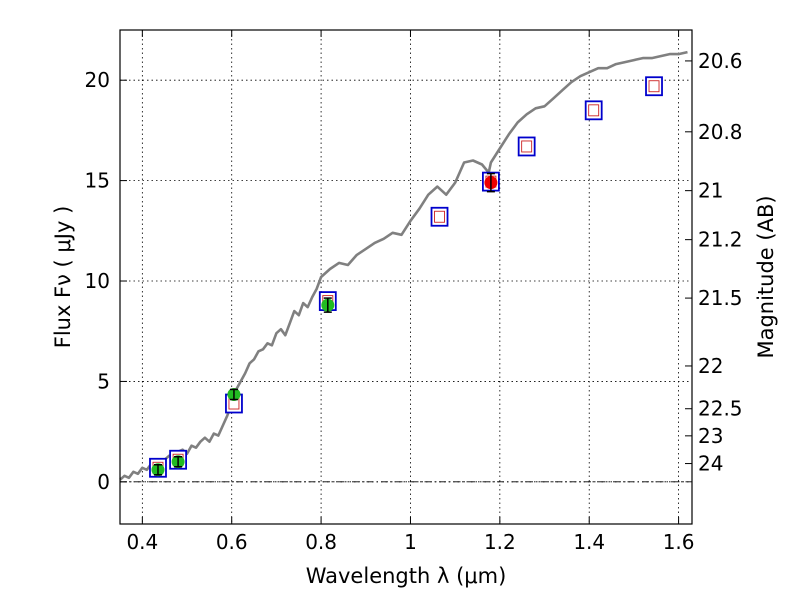 This screenshot has width=800, height=600. Describe the element at coordinates (710, 366) in the screenshot. I see `right-tick-label: 22` at that location.